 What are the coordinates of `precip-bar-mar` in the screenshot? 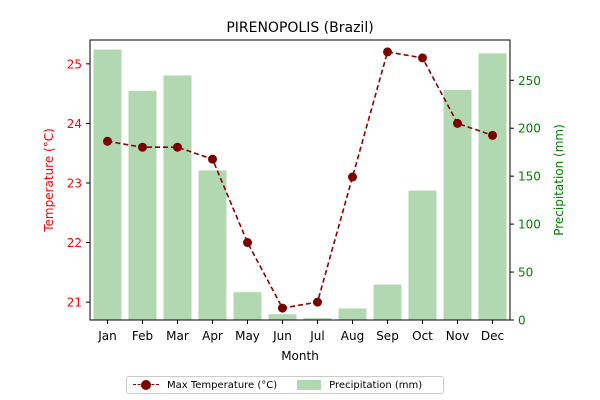 It's located at (177, 197).